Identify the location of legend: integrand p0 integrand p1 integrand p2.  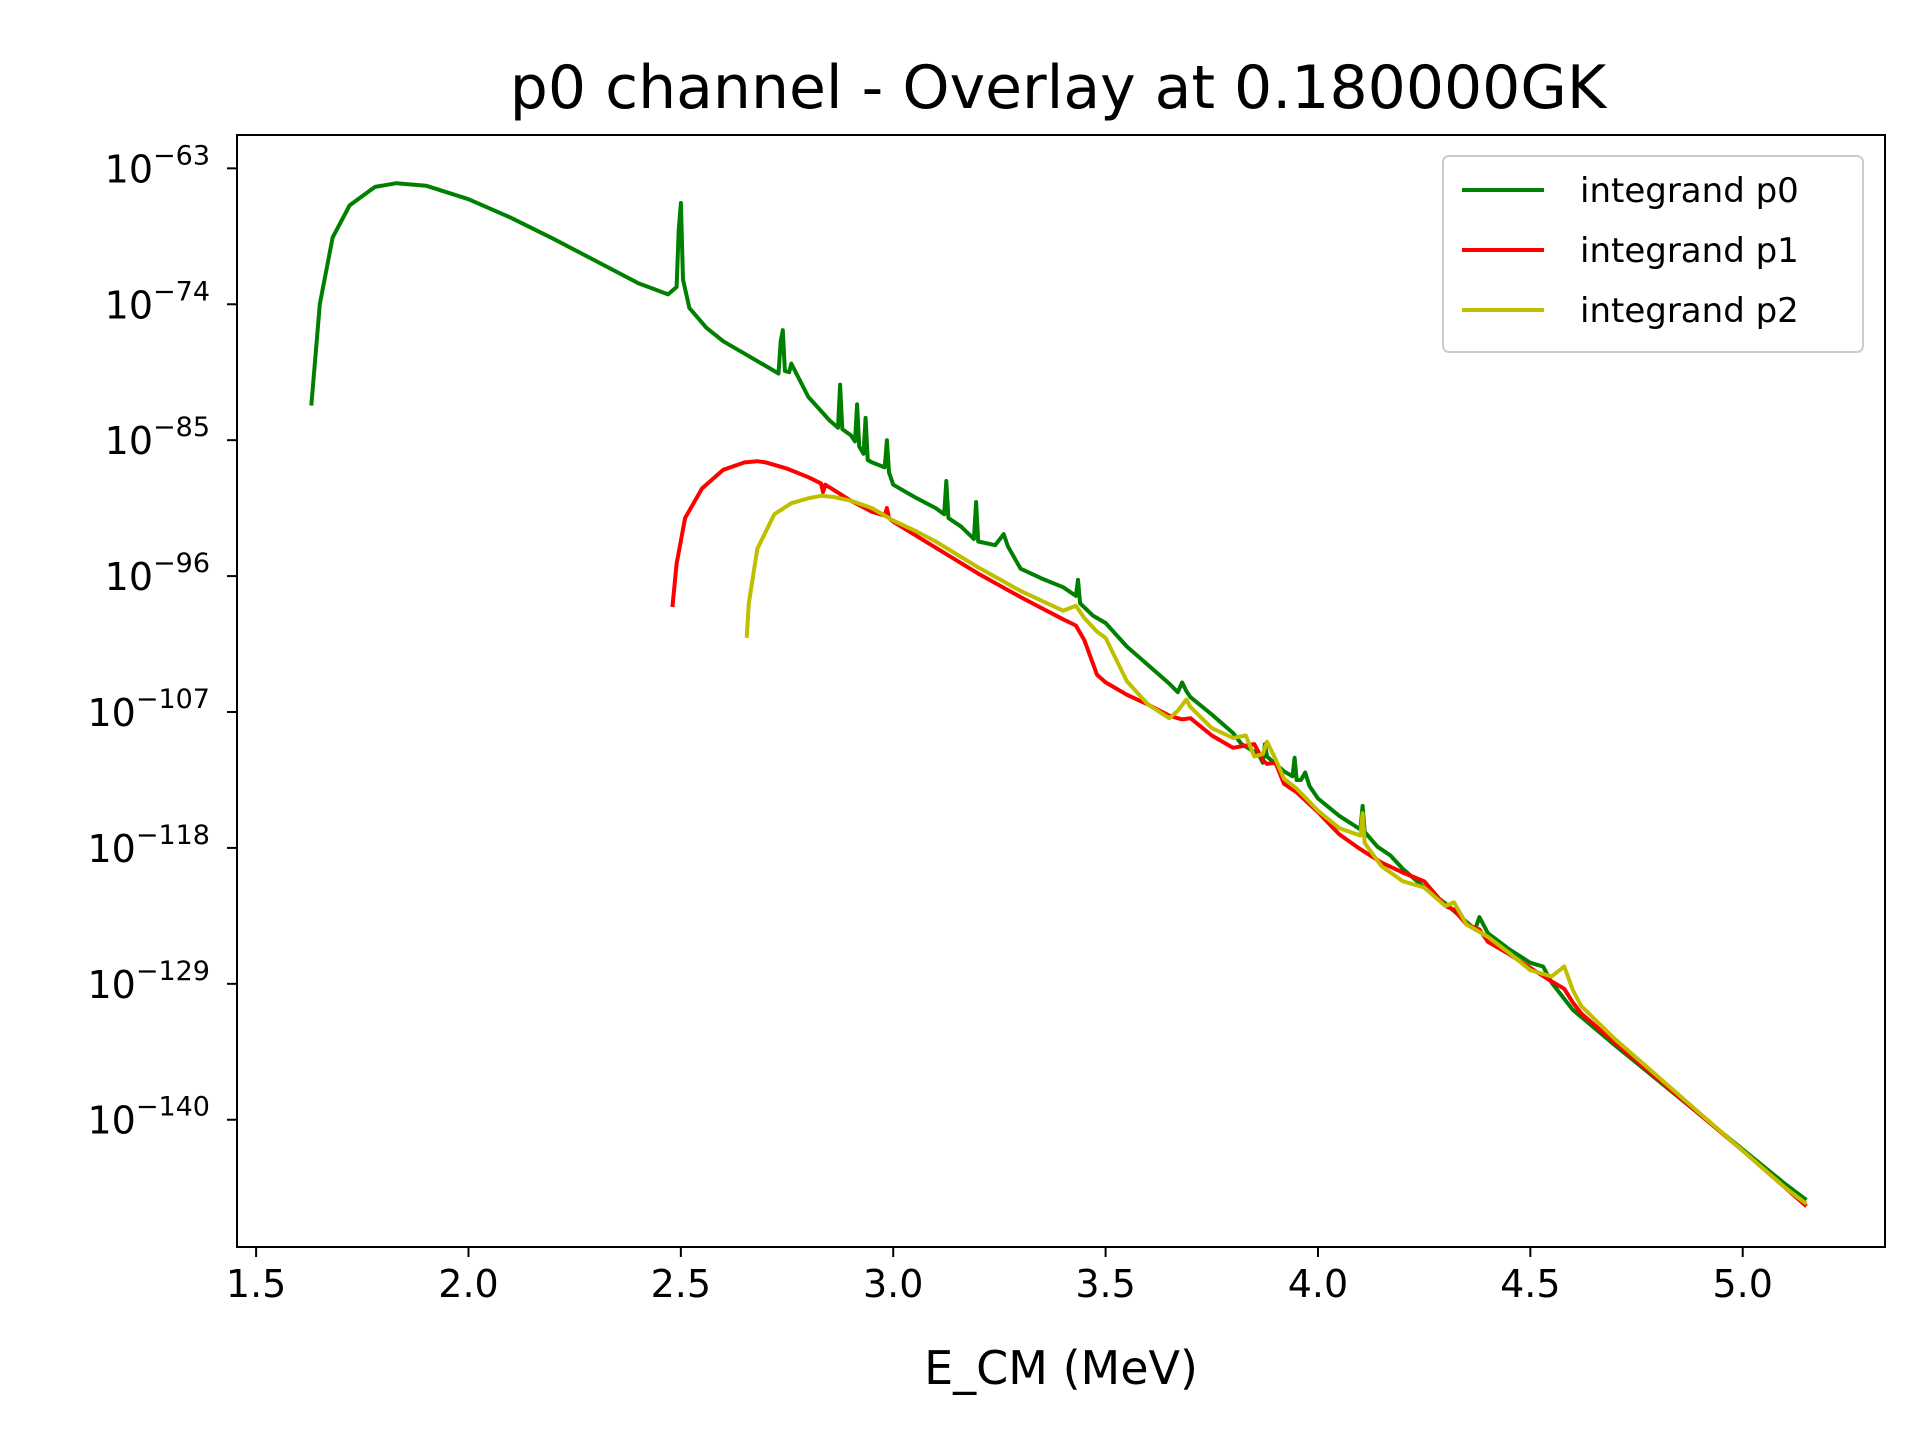
(1653, 254).